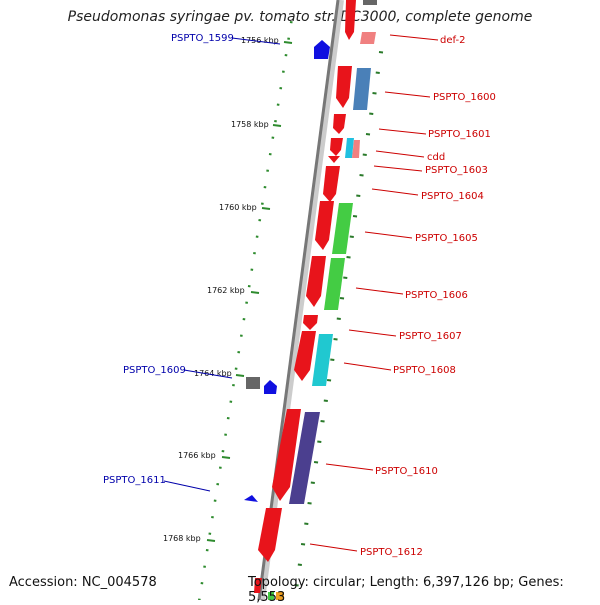 This screenshot has height=605, width=600. Describe the element at coordinates (370, 2) in the screenshot. I see `gene-def-2-partner` at that location.